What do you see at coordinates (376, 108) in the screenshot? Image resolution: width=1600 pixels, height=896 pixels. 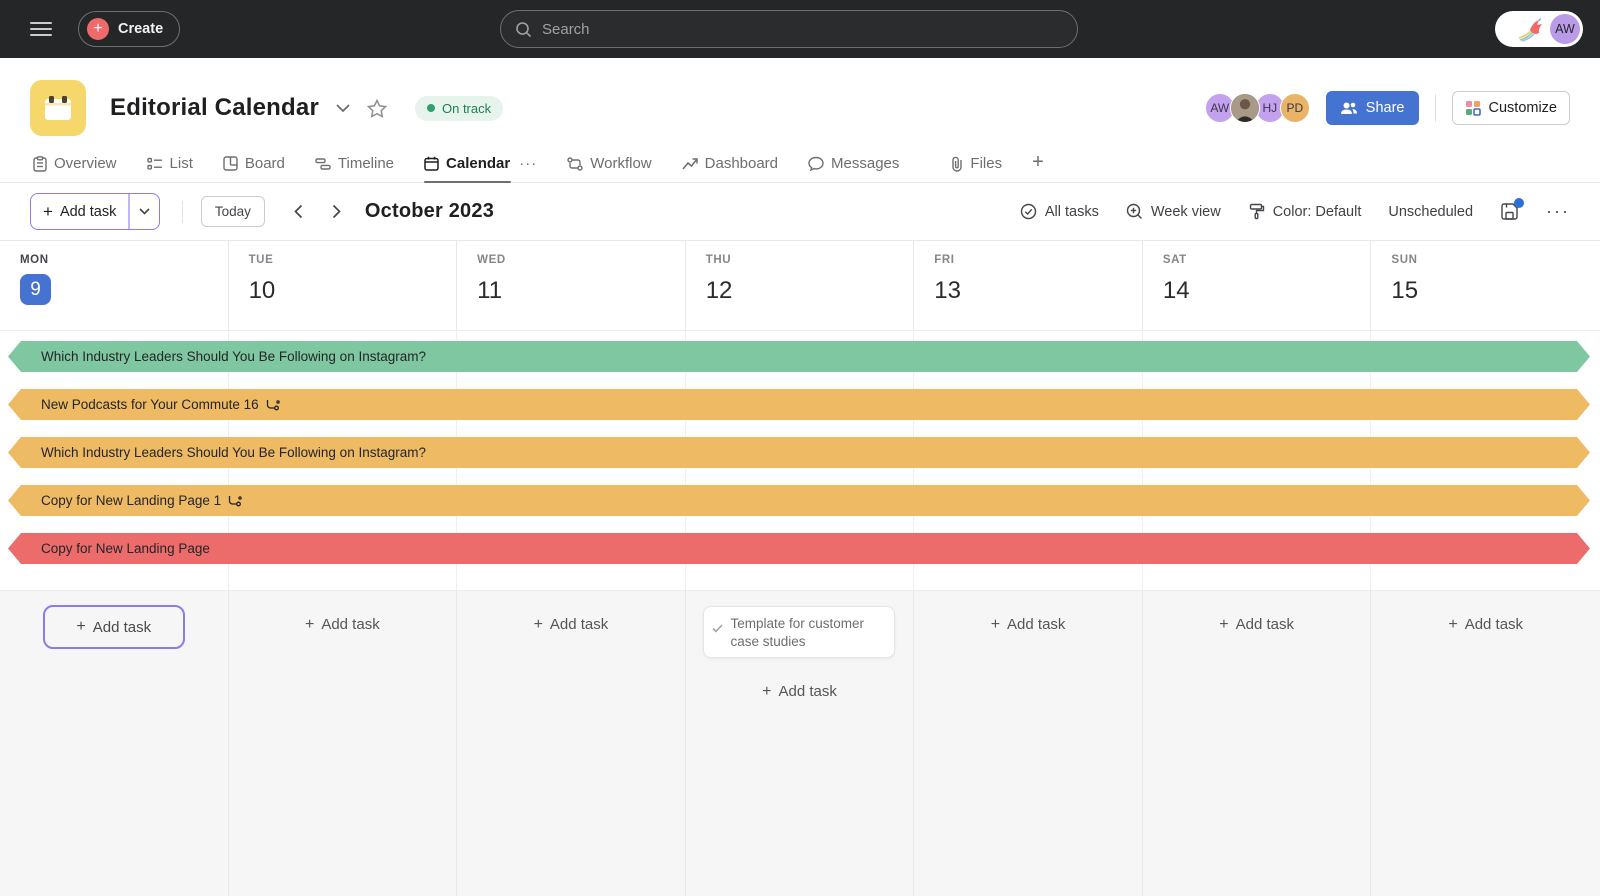 I see `star-icon` at bounding box center [376, 108].